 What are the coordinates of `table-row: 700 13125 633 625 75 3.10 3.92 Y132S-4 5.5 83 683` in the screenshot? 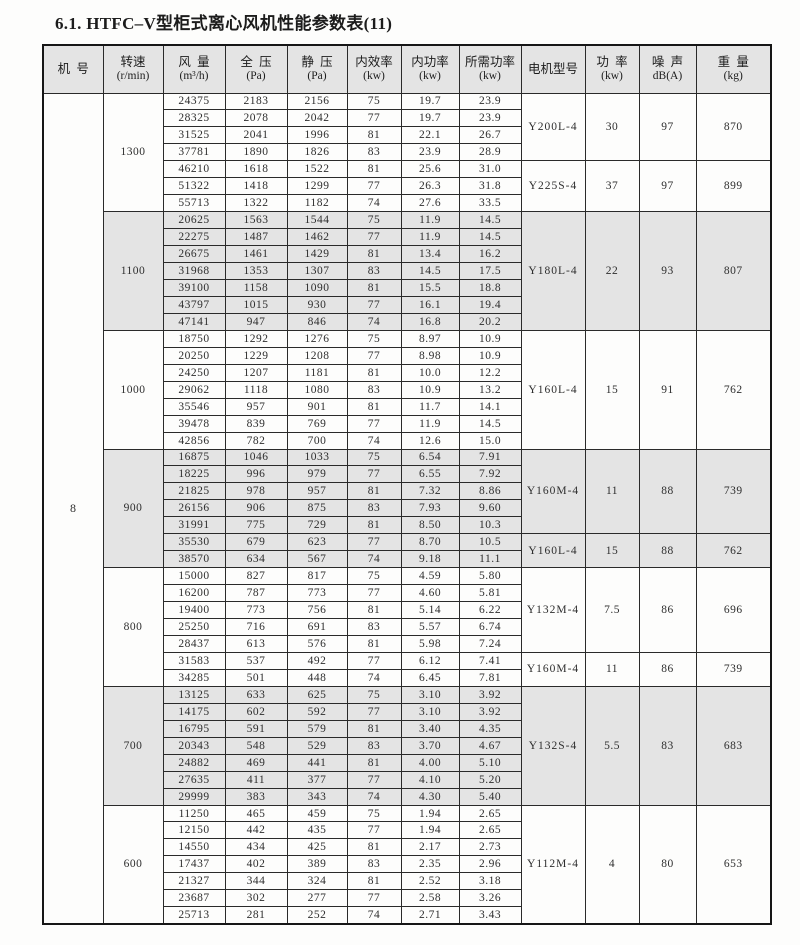 It's located at (407, 745).